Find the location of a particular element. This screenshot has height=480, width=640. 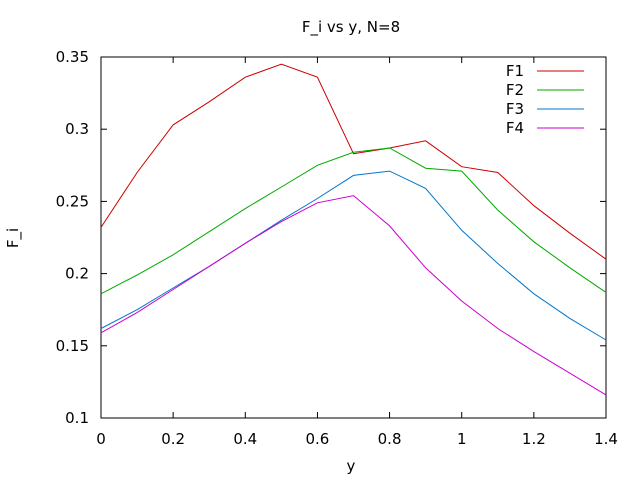

x-tick-label: 1 is located at coordinates (462, 439).